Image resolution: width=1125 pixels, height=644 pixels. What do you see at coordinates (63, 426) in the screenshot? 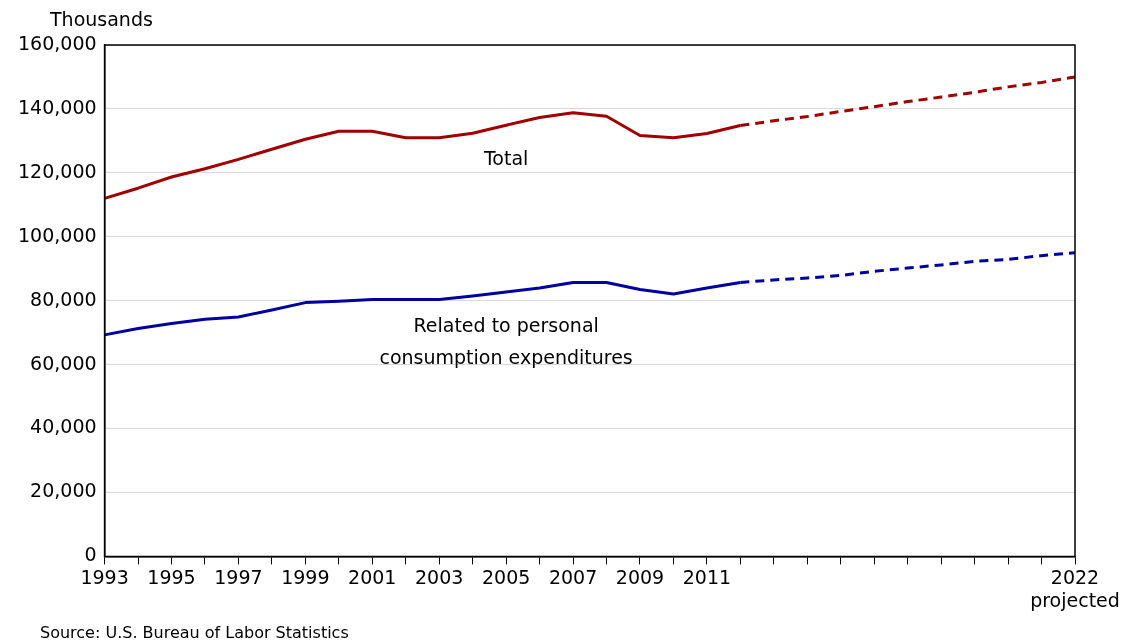
I see `y-tick-label: 40,000` at bounding box center [63, 426].